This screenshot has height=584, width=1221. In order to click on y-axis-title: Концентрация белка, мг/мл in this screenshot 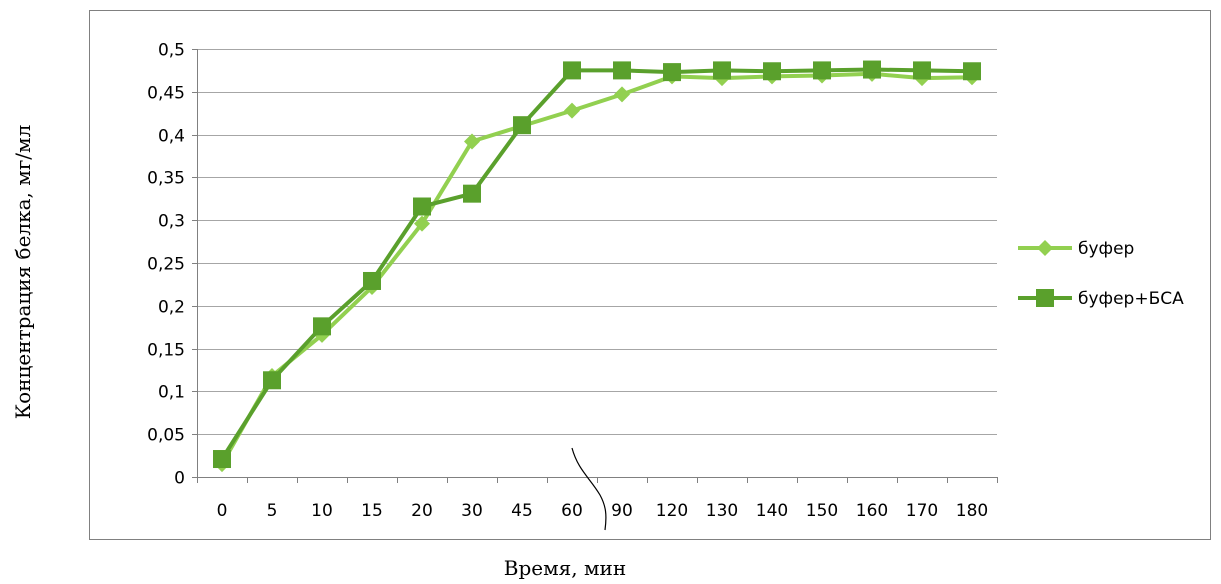, I will do `click(23, 272)`.